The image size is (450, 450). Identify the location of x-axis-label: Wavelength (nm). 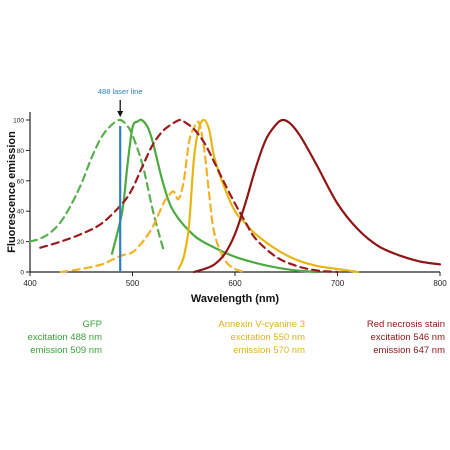
(235, 299).